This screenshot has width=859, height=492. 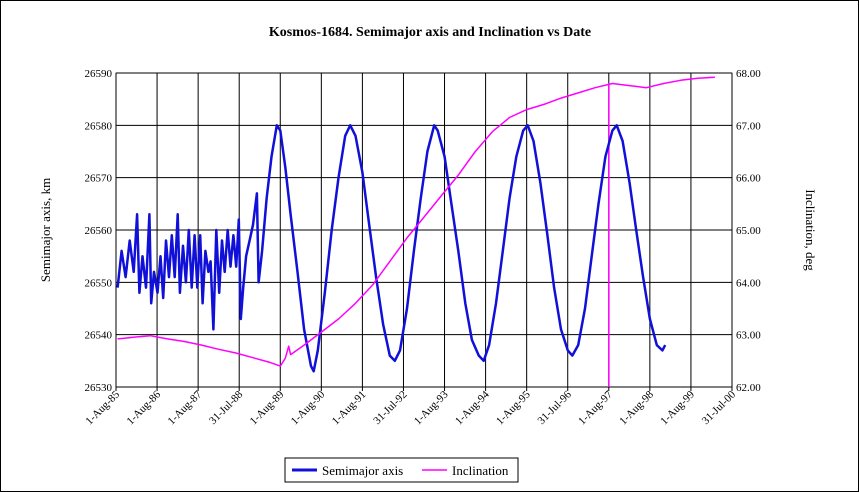 What do you see at coordinates (810, 230) in the screenshot?
I see `y2-axis-label: Inclination, deg` at bounding box center [810, 230].